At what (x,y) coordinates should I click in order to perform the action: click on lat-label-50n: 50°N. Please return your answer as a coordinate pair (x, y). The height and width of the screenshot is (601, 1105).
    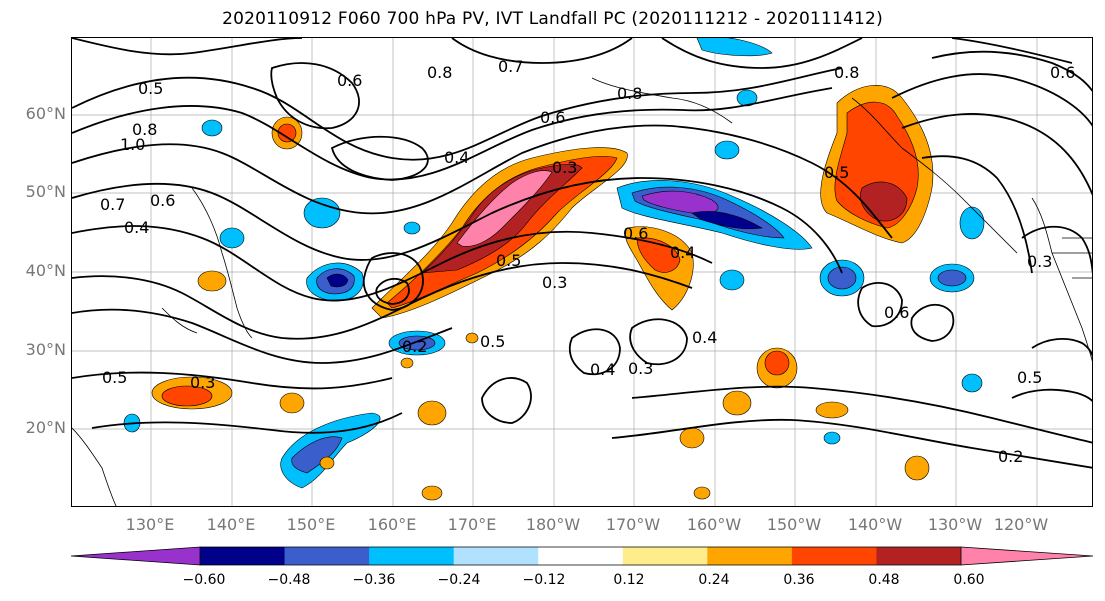
    Looking at the image, I should click on (45, 191).